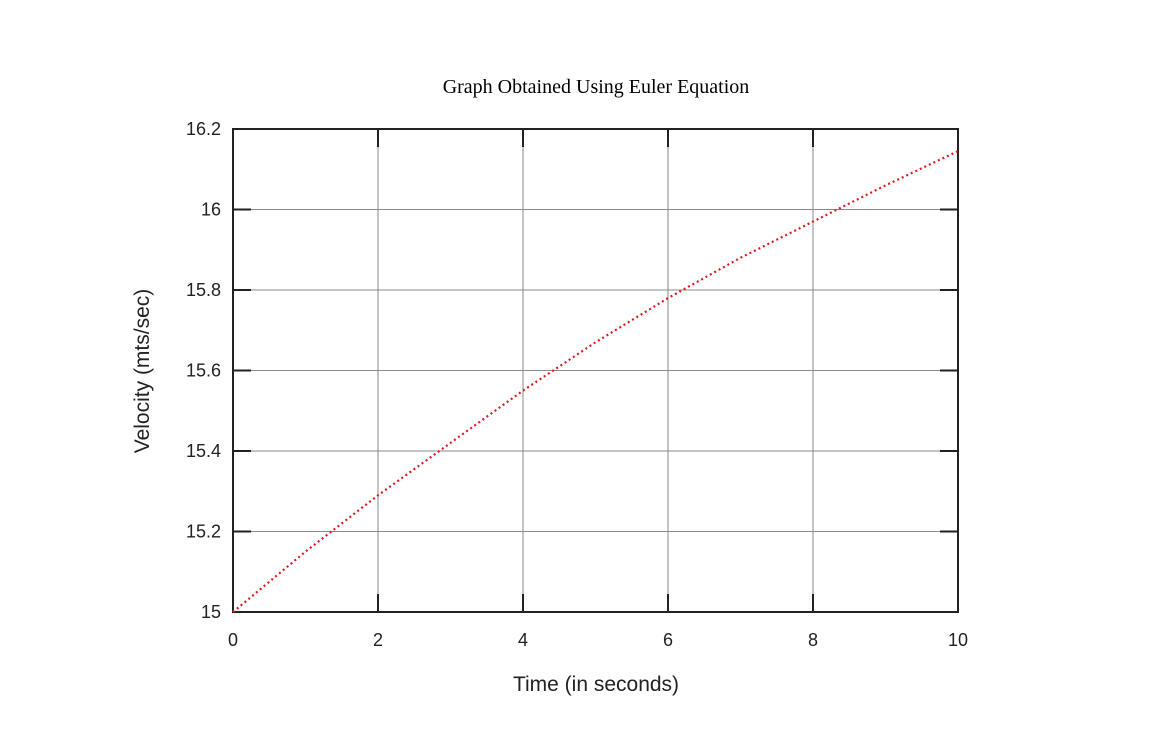  I want to click on y-tick-label: 15, so click(211, 612).